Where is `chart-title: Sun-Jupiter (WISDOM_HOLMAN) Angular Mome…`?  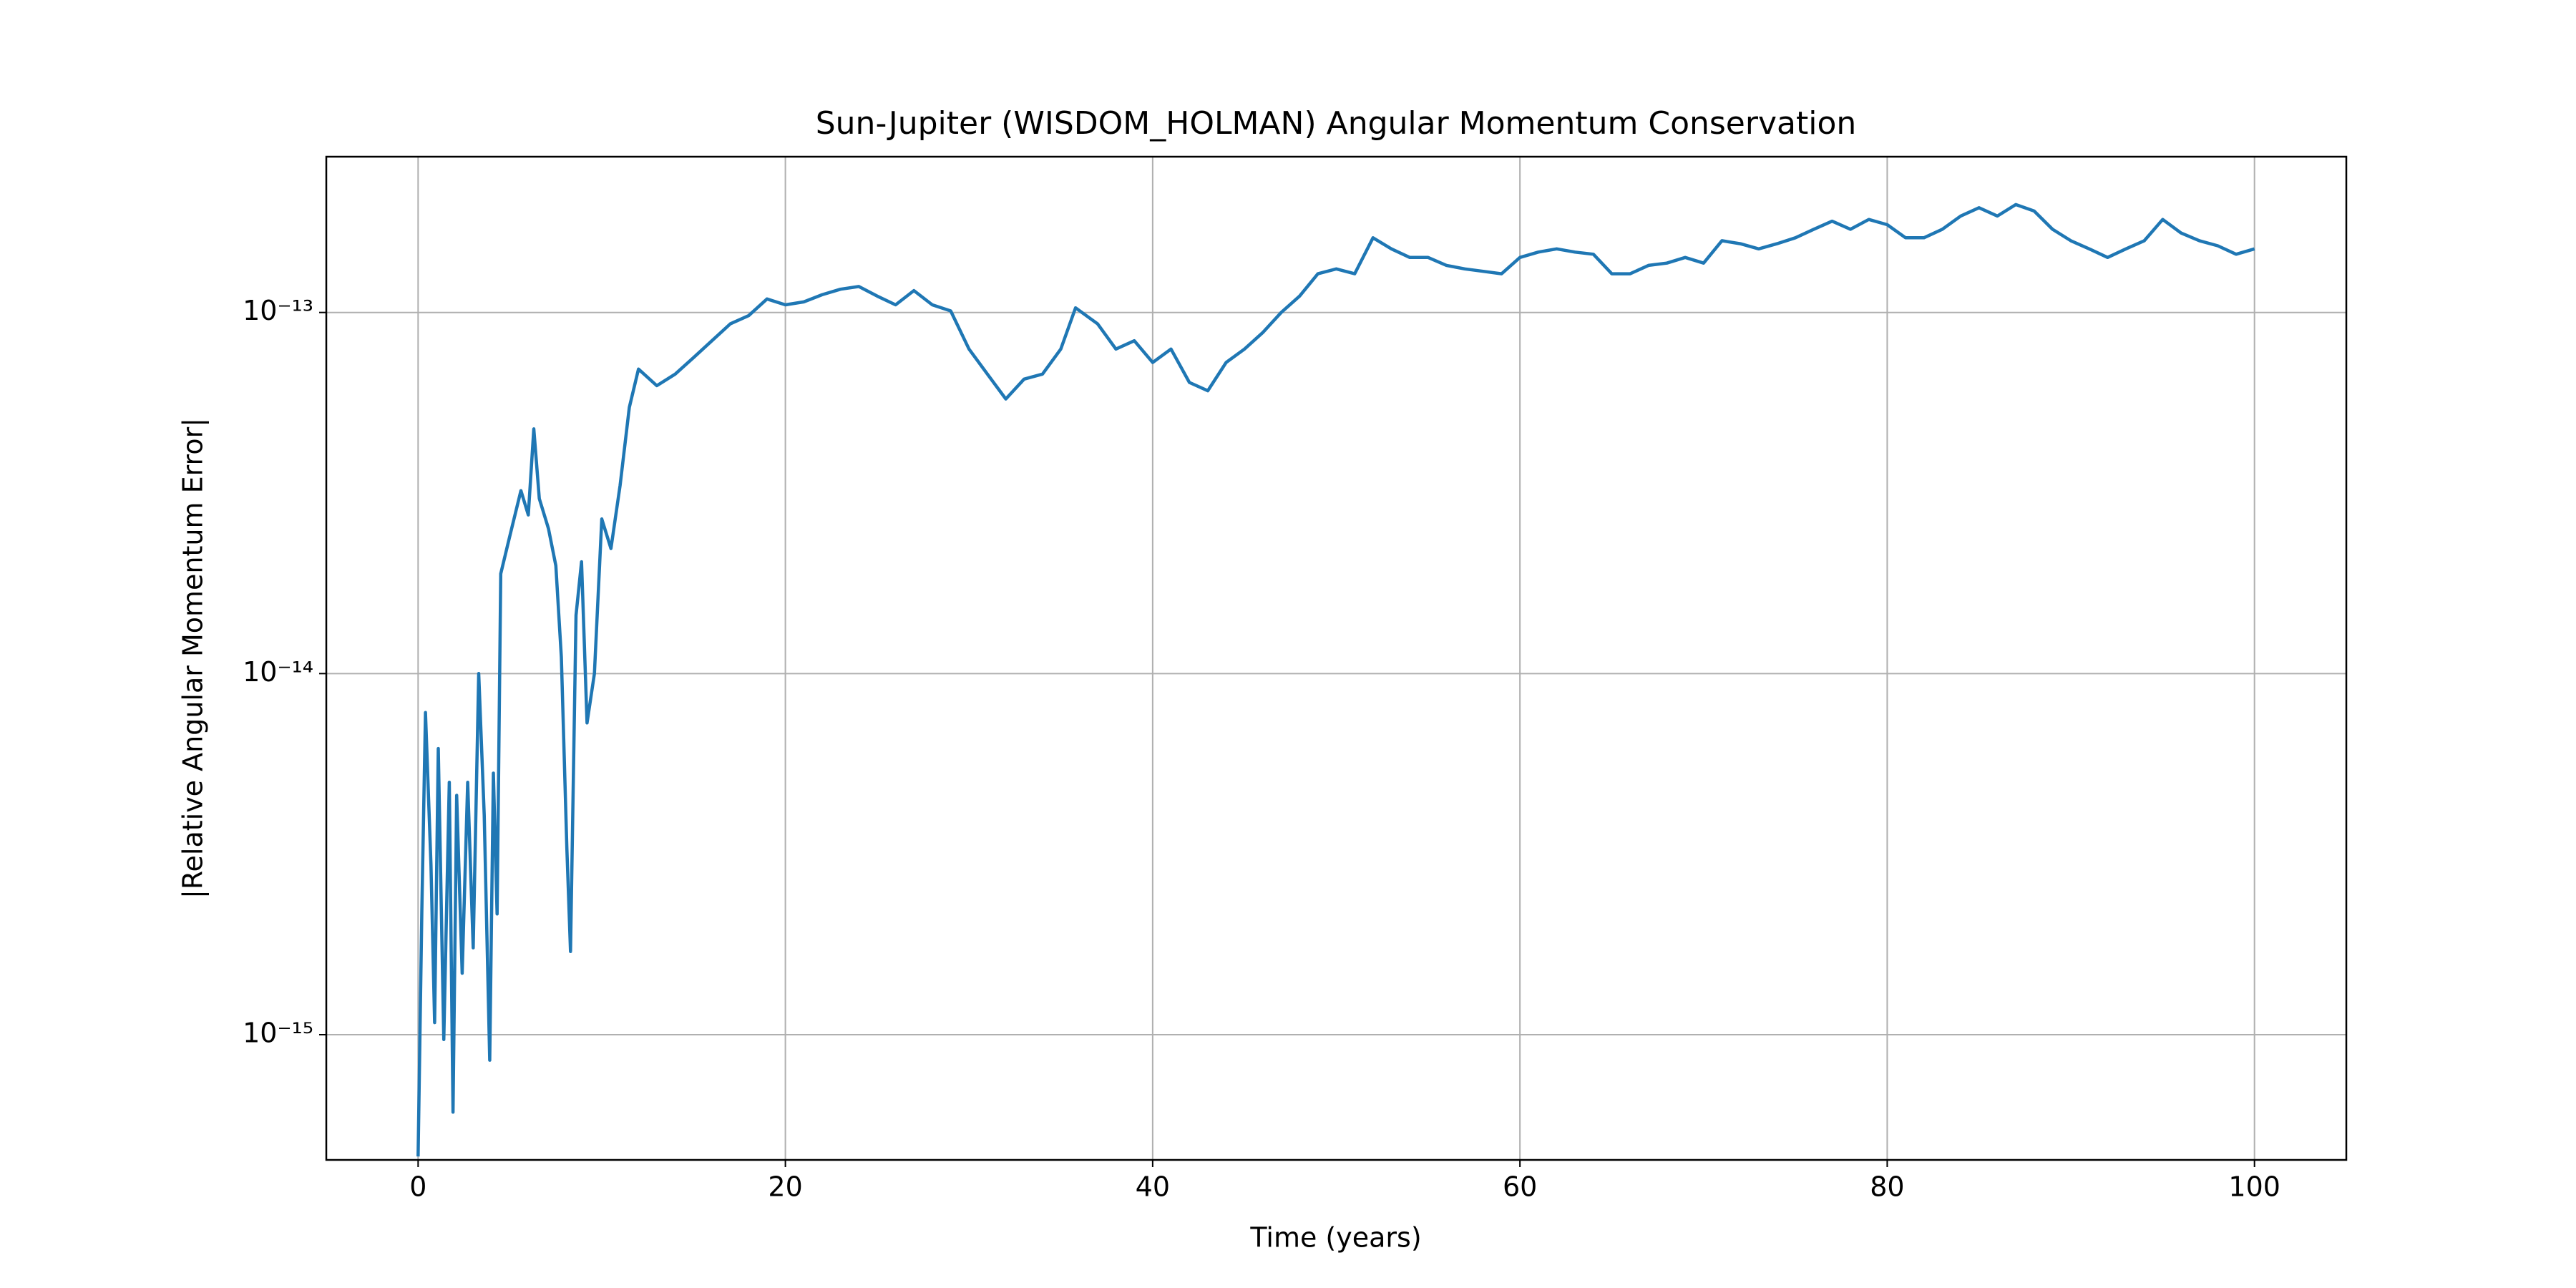
chart-title: Sun-Jupiter (WISDOM_HOLMAN) Angular Mome… is located at coordinates (1336, 123).